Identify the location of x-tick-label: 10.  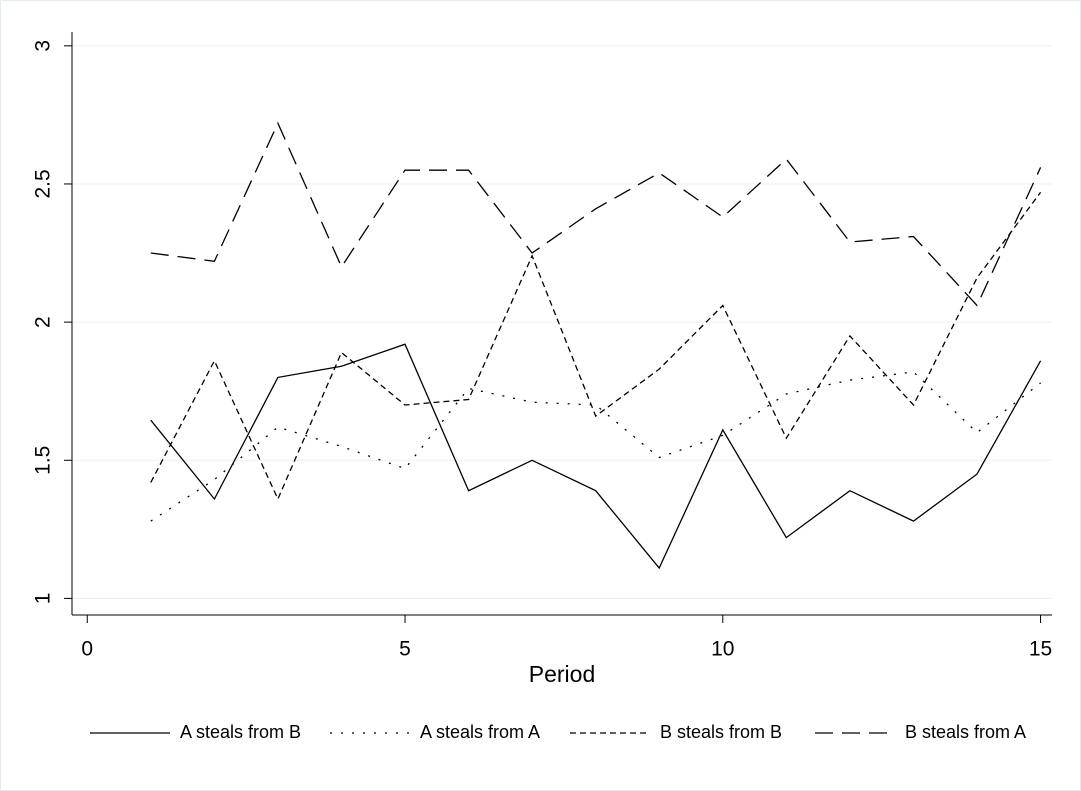
(722, 649).